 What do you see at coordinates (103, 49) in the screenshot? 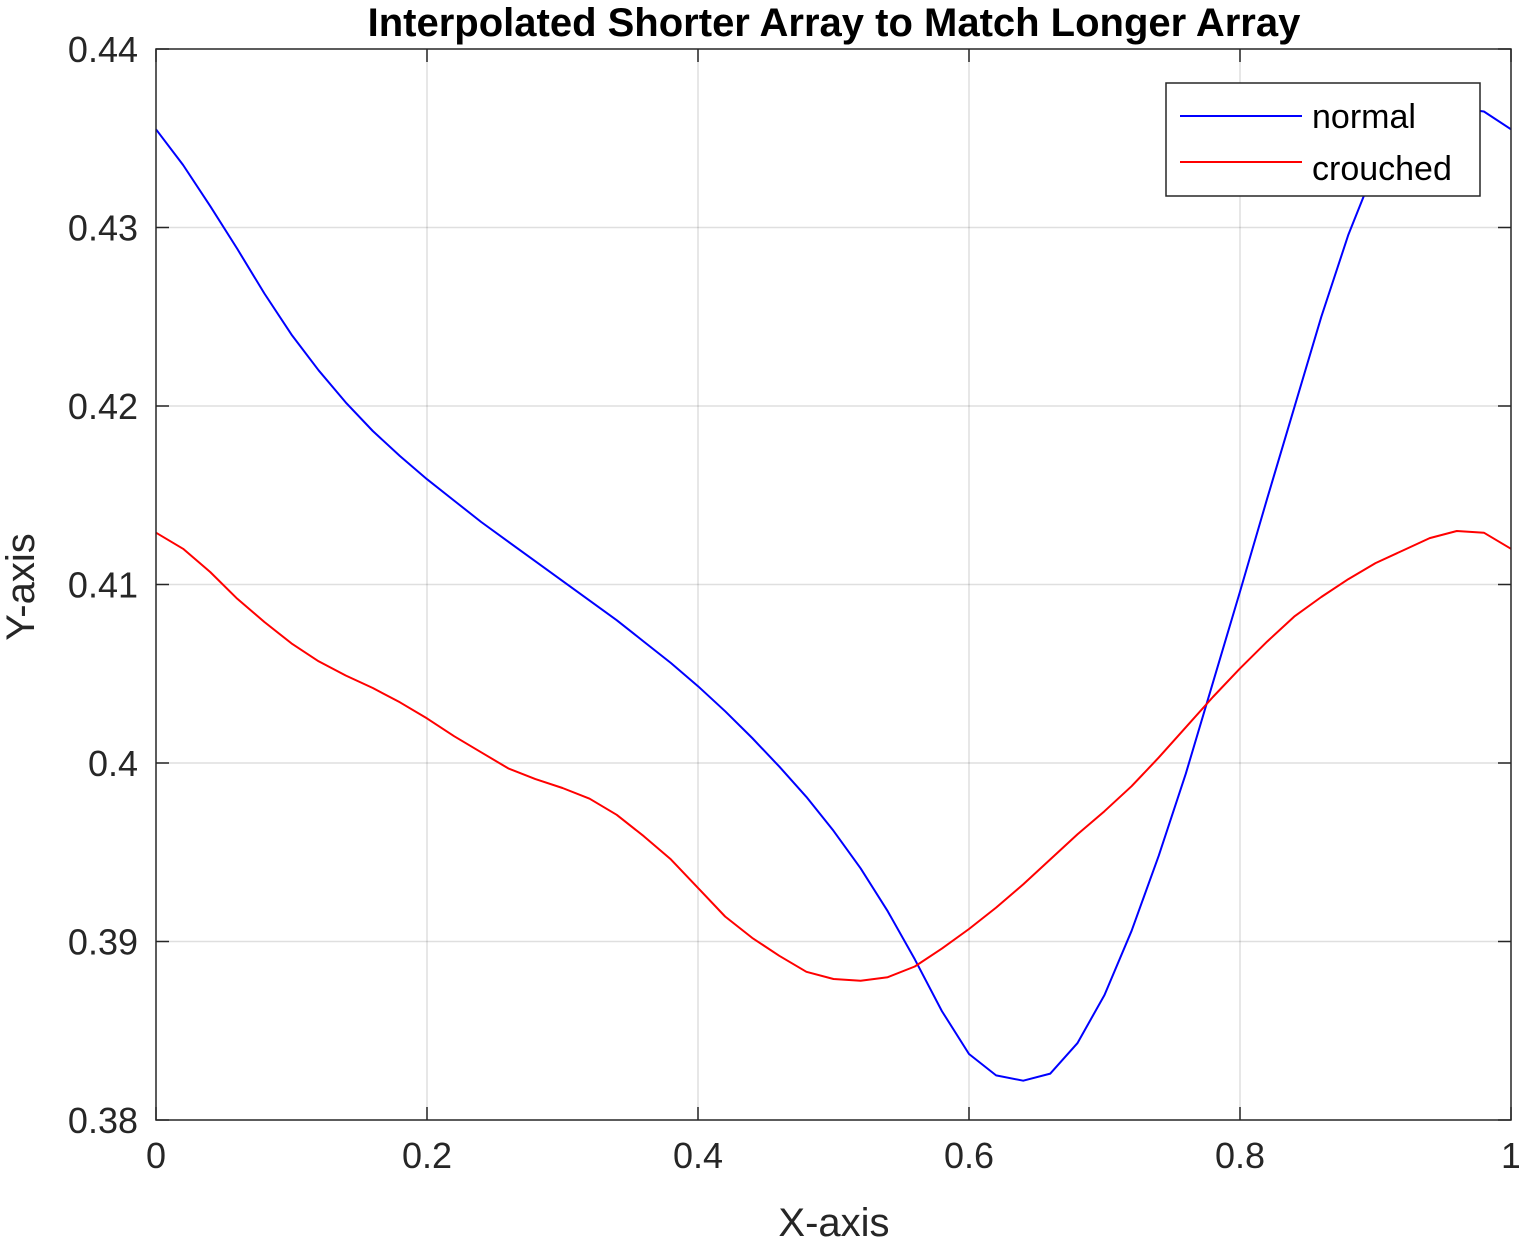
I see `y-tick-label: 0.44` at bounding box center [103, 49].